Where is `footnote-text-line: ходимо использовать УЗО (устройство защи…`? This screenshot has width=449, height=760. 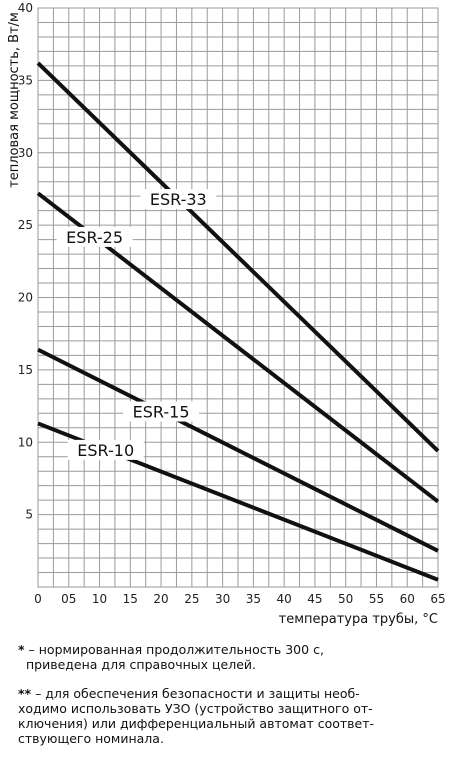
footnote-text-line: ходимо использовать УЗО (устройство защи… is located at coordinates (195, 708).